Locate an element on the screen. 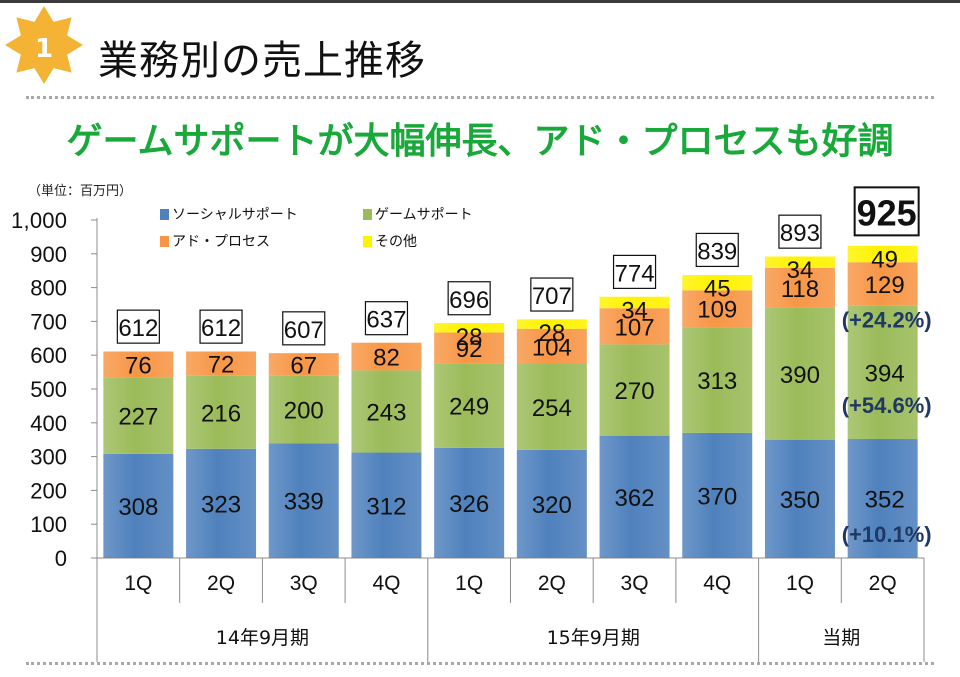 This screenshot has height=677, width=960. data-label: 67 is located at coordinates (303, 365).